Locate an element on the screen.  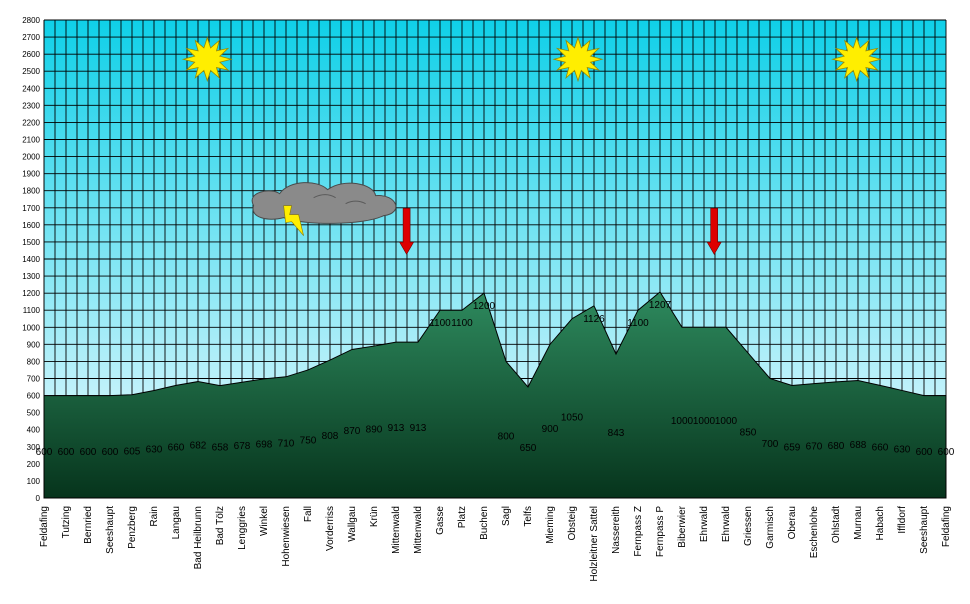
x-tick-label: Holzleitner Sattel is located at coordinates (594, 544).